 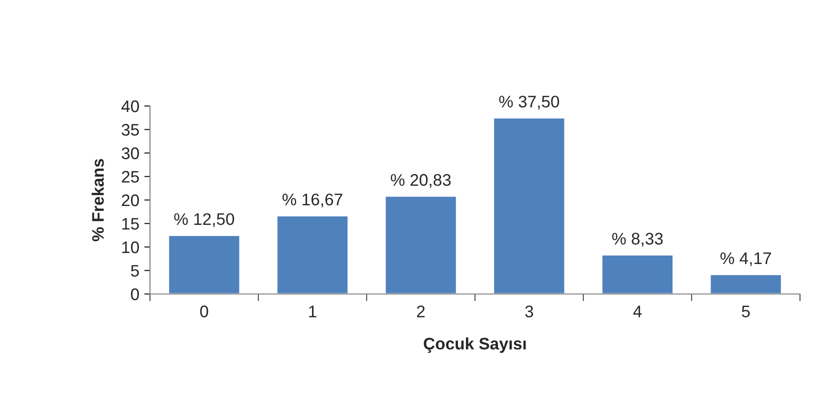 I want to click on x-tick-label: 0, so click(x=204, y=312).